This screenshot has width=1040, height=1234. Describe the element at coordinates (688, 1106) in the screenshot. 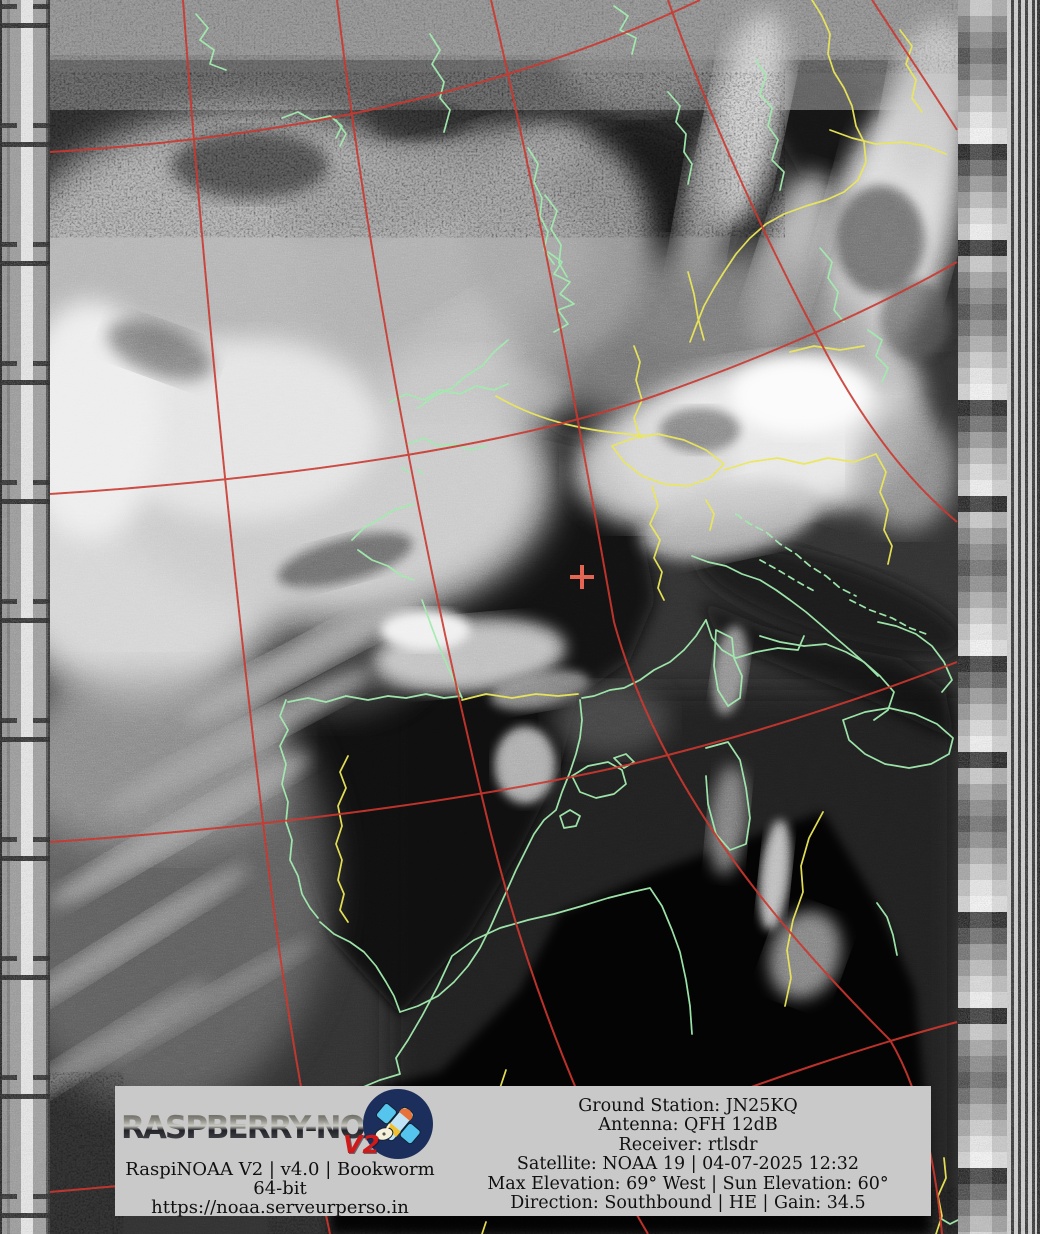

I see `ground-station-line: Ground Station: JN25KQ` at that location.